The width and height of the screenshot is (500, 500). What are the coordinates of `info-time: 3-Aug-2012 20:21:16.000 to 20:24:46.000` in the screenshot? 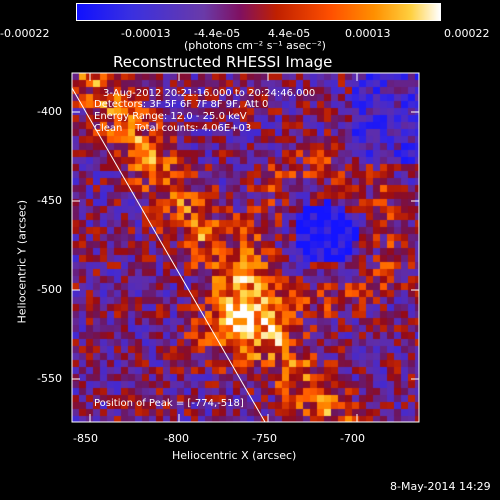 It's located at (209, 93).